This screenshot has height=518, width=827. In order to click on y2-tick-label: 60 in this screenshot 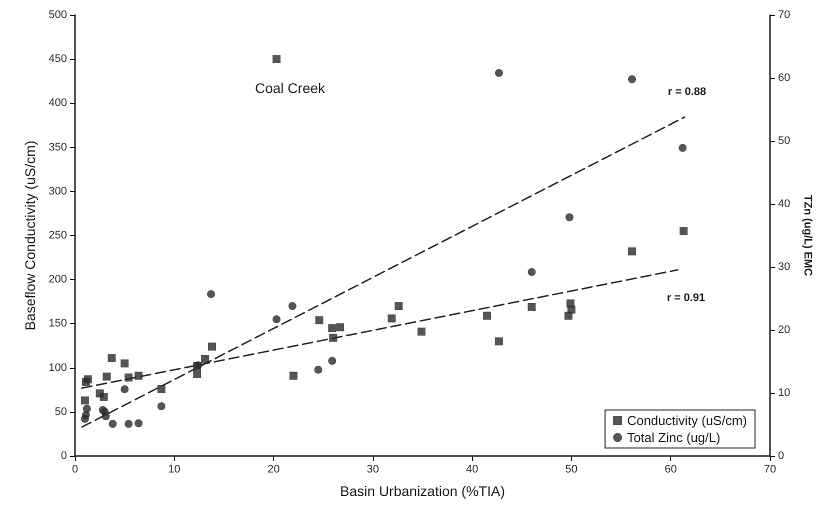, I will do `click(784, 78)`.